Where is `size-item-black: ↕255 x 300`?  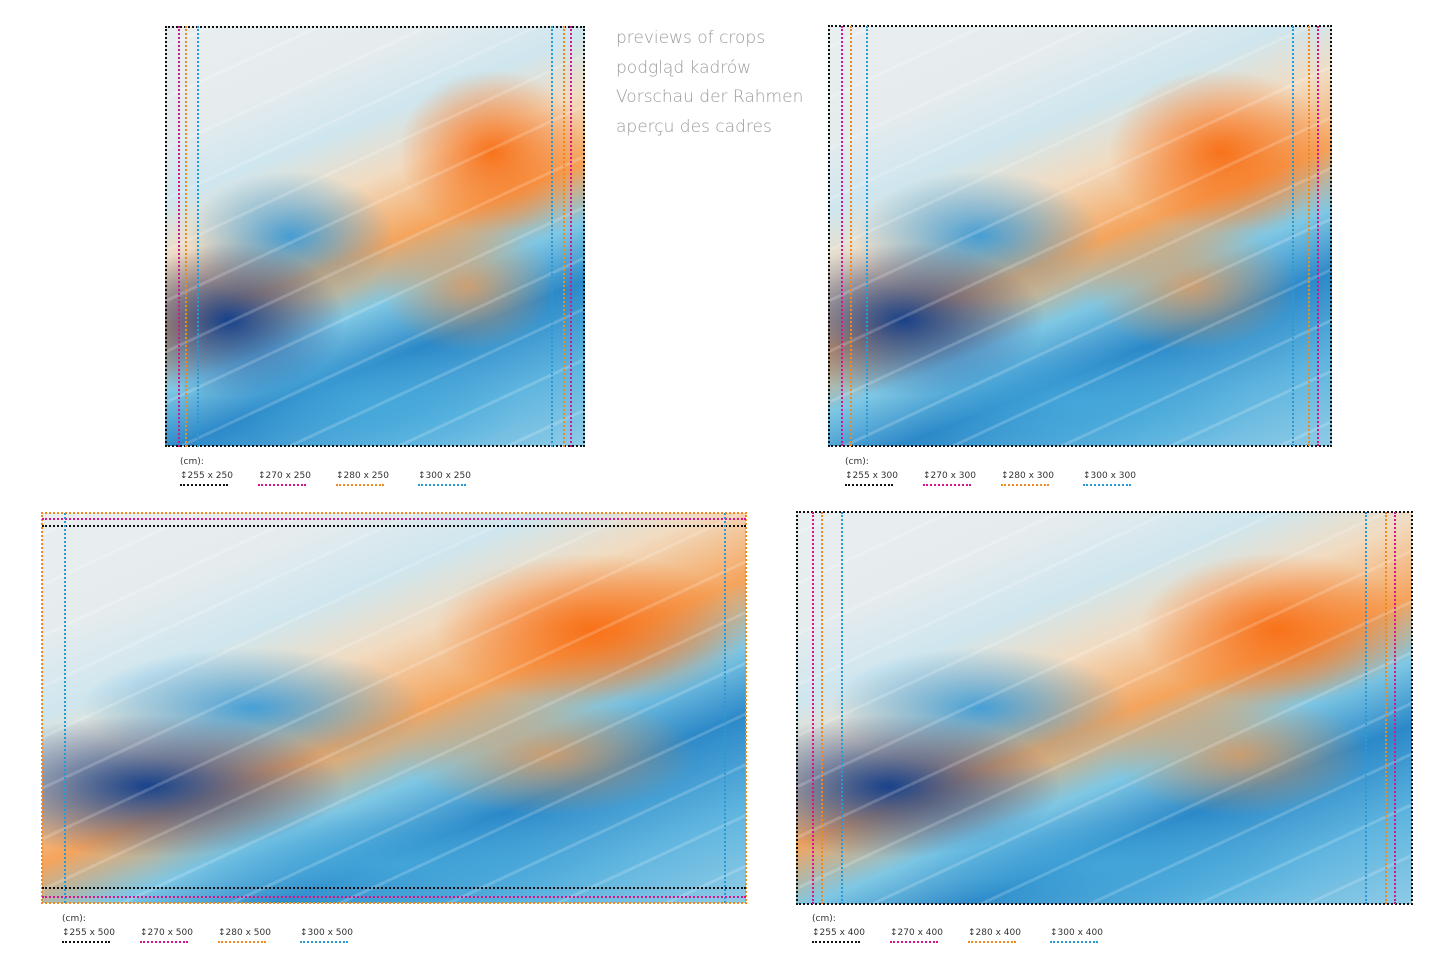
size-item-black: ↕255 x 300 is located at coordinates (871, 478).